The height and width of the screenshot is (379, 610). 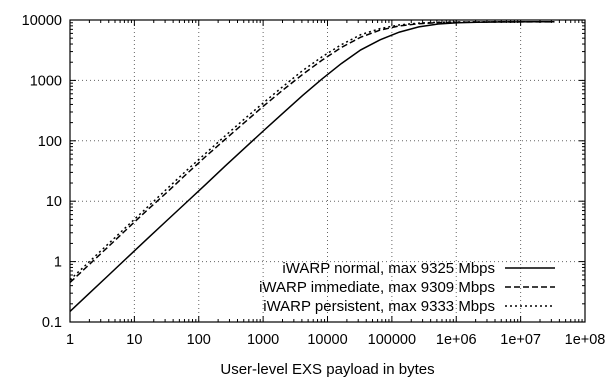 I want to click on y-tick-label: 1, so click(x=58, y=263).